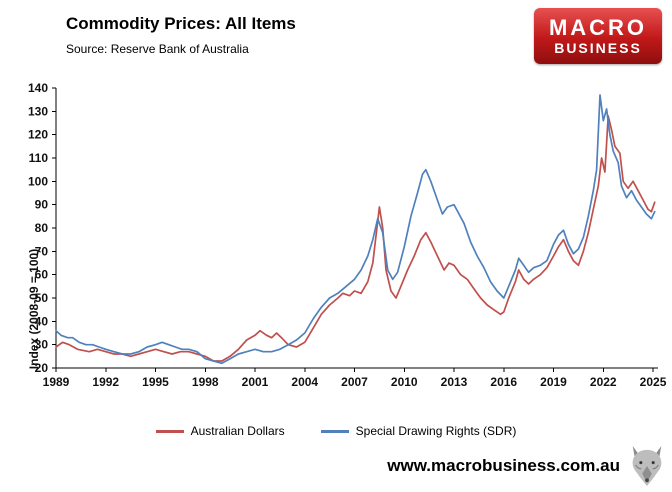 The image size is (672, 492). Describe the element at coordinates (304, 382) in the screenshot. I see `svg-text: 2004` at that location.